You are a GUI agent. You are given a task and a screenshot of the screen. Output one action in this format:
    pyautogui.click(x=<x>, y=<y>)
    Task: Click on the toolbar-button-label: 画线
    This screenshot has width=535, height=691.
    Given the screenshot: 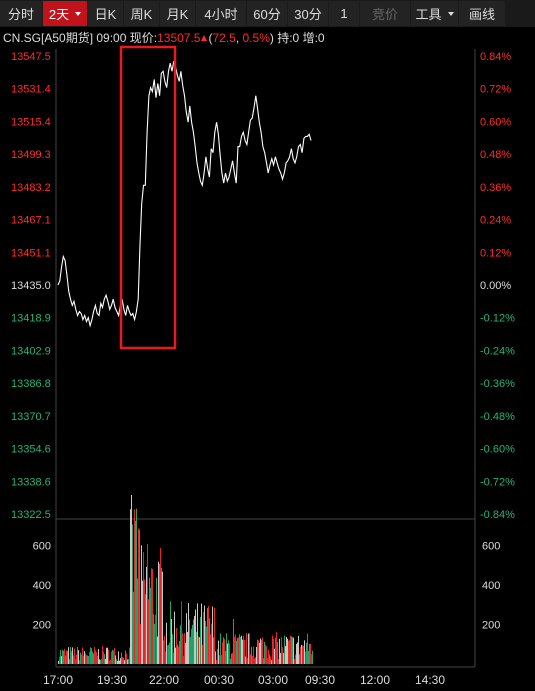 What is the action you would take?
    pyautogui.click(x=481, y=14)
    